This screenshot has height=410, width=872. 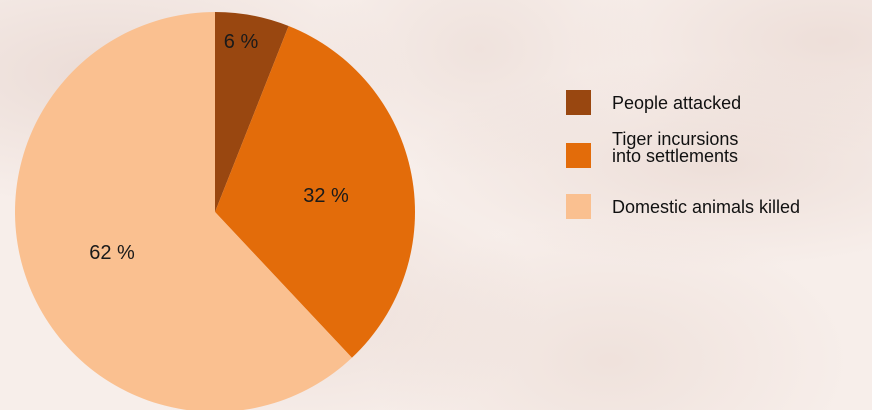 What do you see at coordinates (578, 155) in the screenshot?
I see `legend-swatch-tiger-incursions` at bounding box center [578, 155].